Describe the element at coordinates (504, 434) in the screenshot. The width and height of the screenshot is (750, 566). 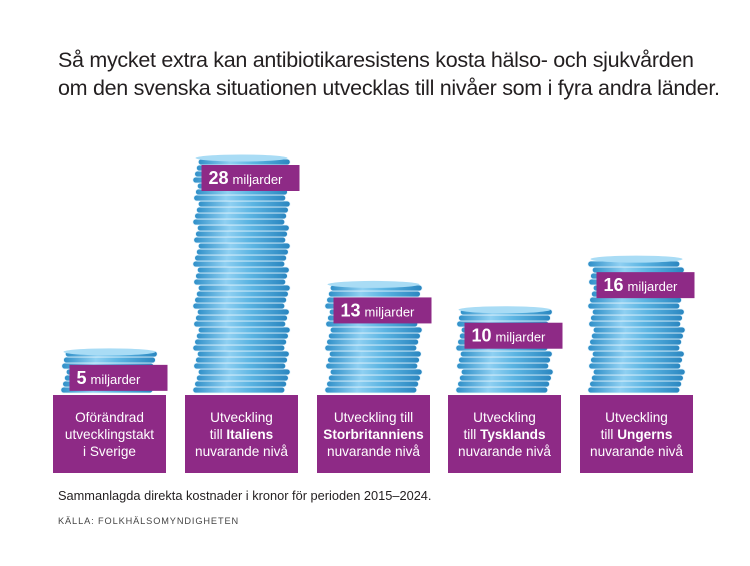
I see `category-label-tysklands: Utveckling till Tysklands nuvarande nivå` at that location.